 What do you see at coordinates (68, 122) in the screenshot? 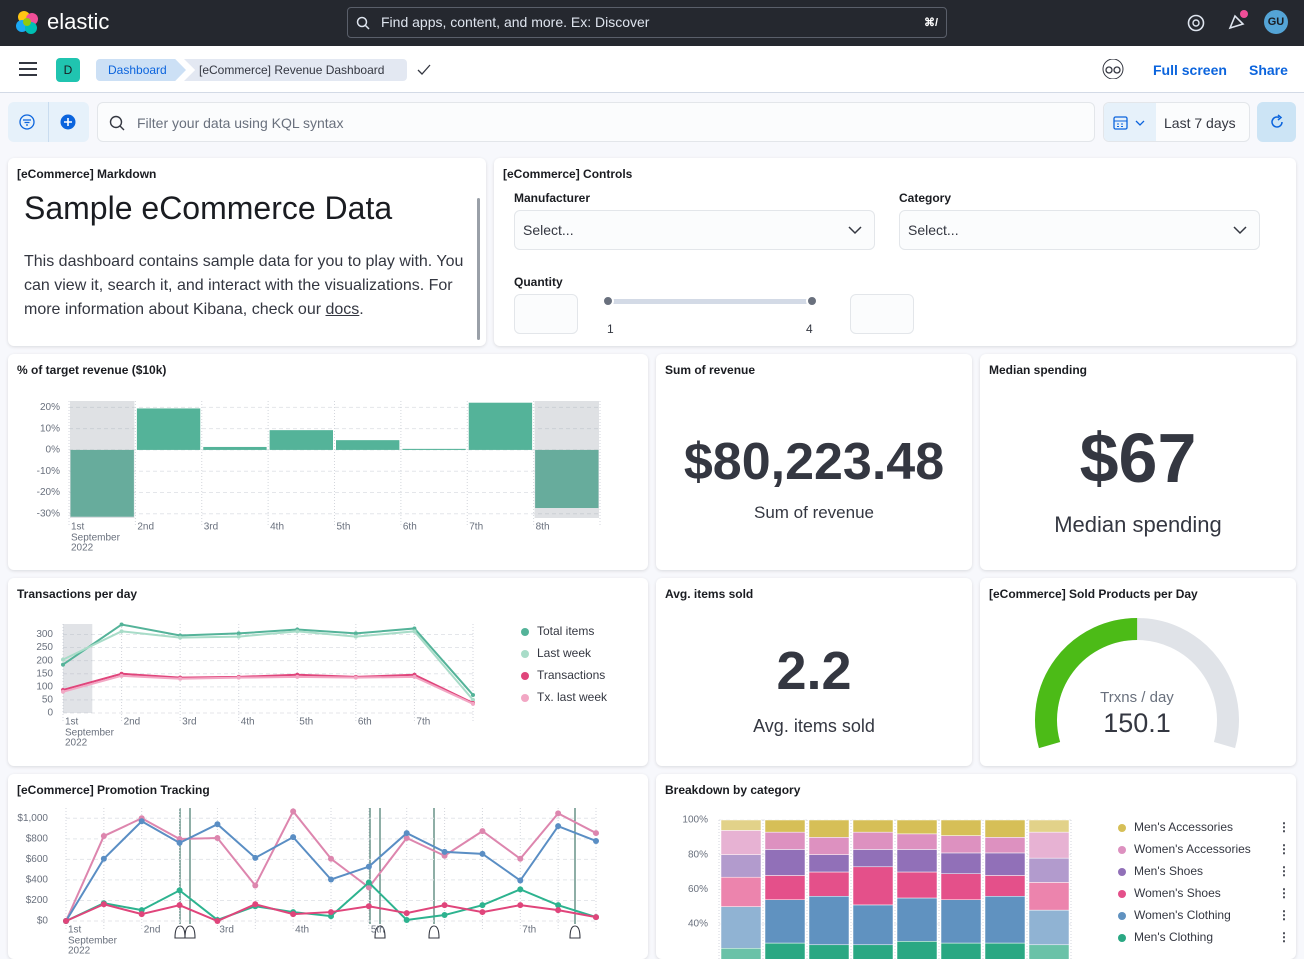
I see `add-filter-icon` at bounding box center [68, 122].